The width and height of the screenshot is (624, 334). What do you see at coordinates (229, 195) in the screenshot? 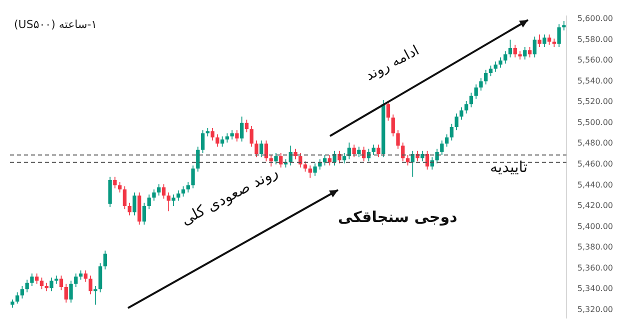
I see `annotation: روند صعودی کلی` at bounding box center [229, 195].